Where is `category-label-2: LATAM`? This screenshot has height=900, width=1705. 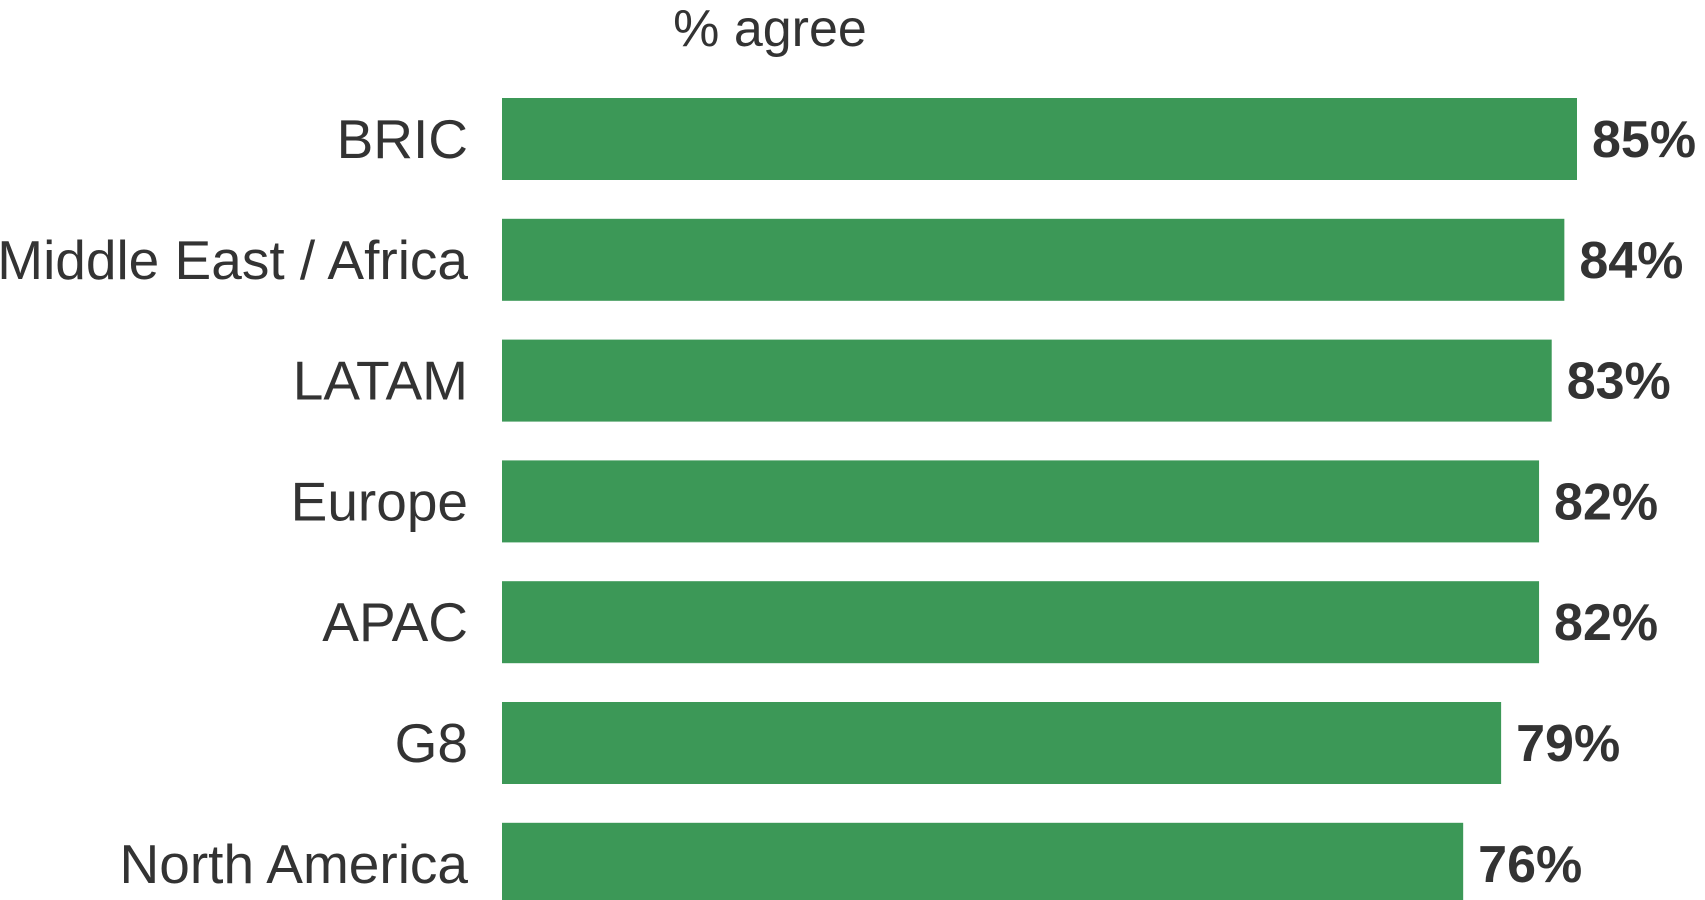
category-label-2: LATAM is located at coordinates (380, 381).